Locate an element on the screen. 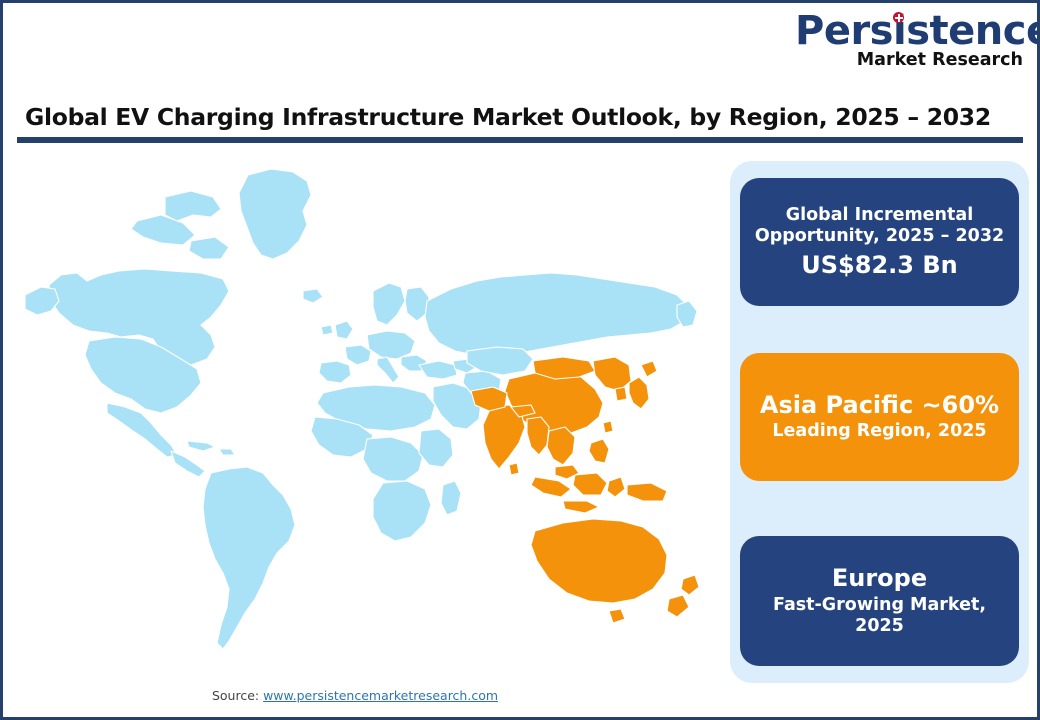  country-indochina is located at coordinates (561, 446).